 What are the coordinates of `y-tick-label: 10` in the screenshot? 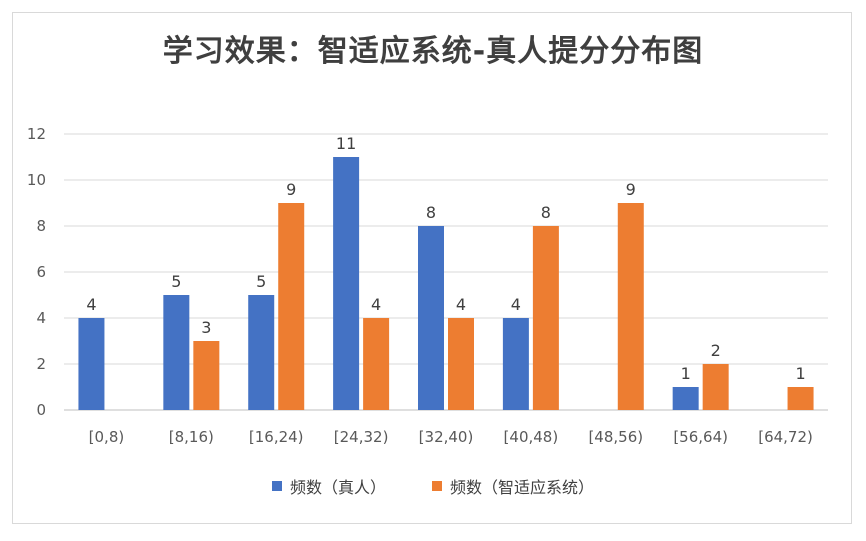 It's located at (36, 180).